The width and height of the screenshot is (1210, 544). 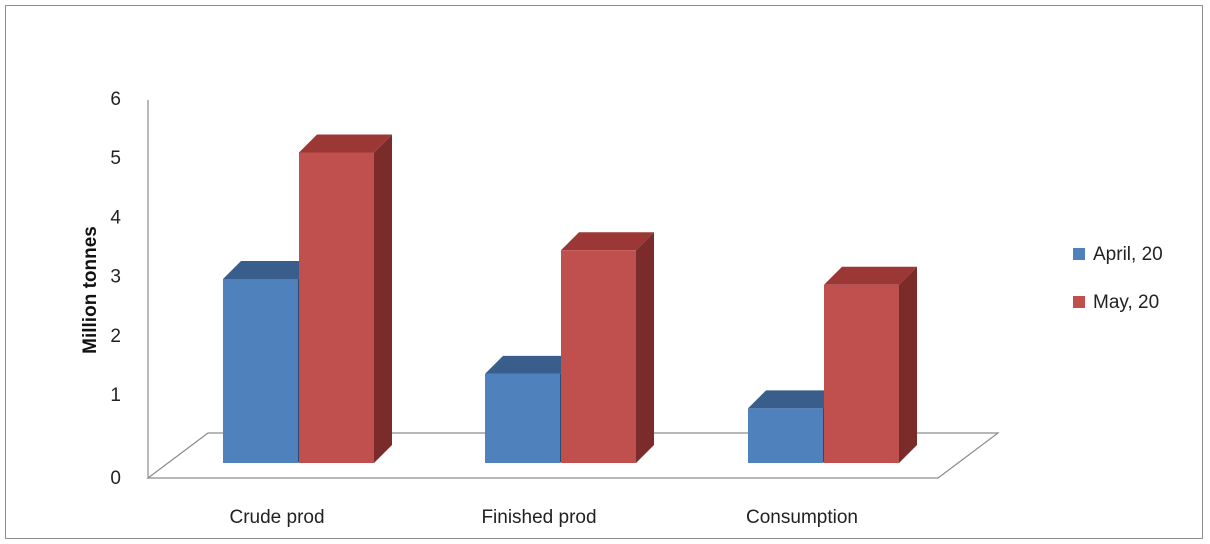 I want to click on y-tick-label: 3, so click(x=115, y=277).